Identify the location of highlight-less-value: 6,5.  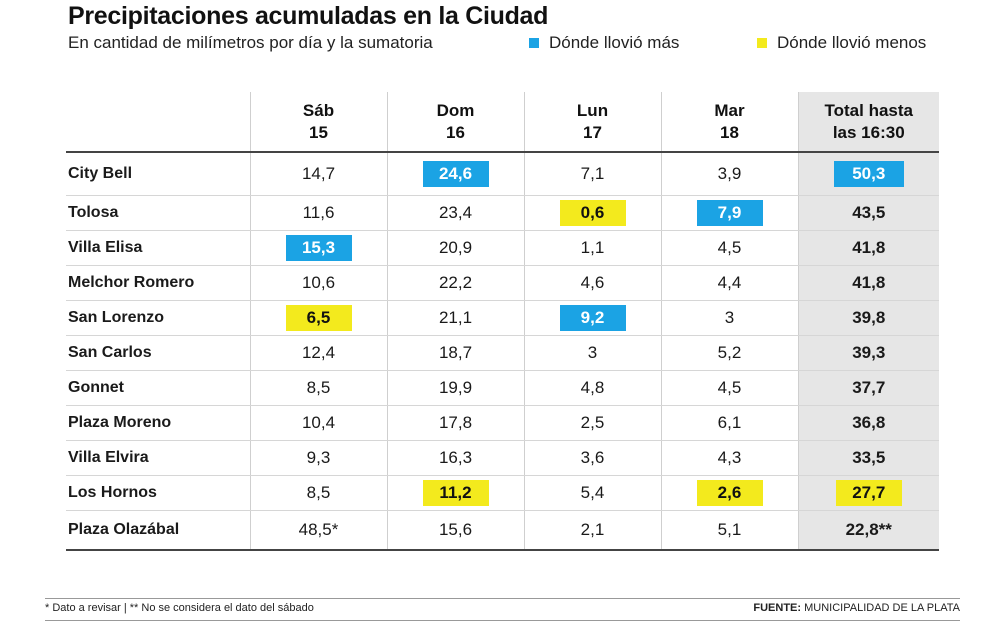
(318, 318).